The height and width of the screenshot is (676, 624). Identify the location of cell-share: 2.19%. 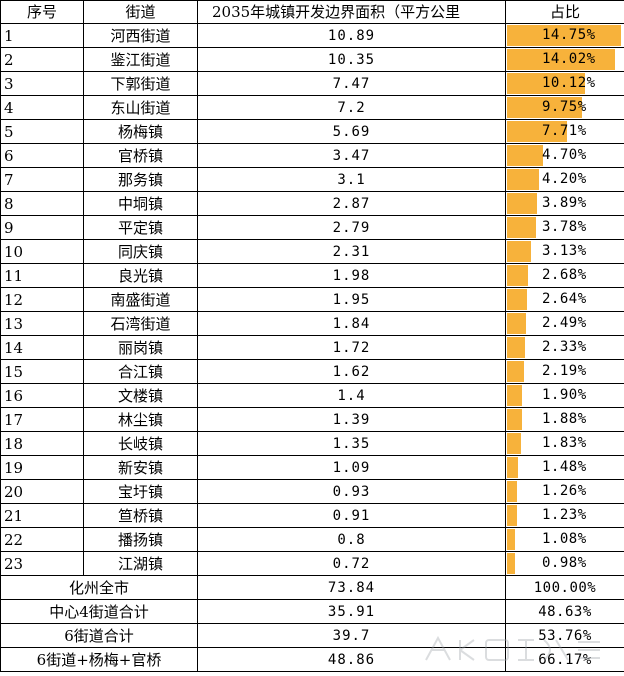
(564, 371).